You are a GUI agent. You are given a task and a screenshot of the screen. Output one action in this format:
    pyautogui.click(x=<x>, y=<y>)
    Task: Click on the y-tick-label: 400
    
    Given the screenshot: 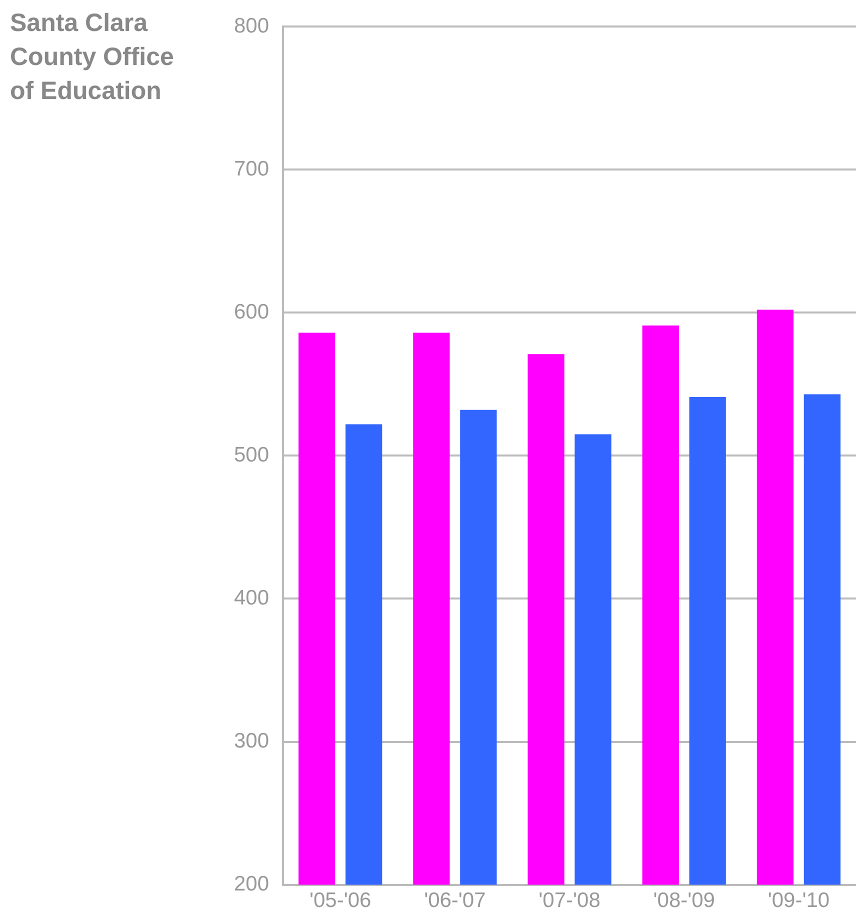 What is the action you would take?
    pyautogui.click(x=252, y=598)
    